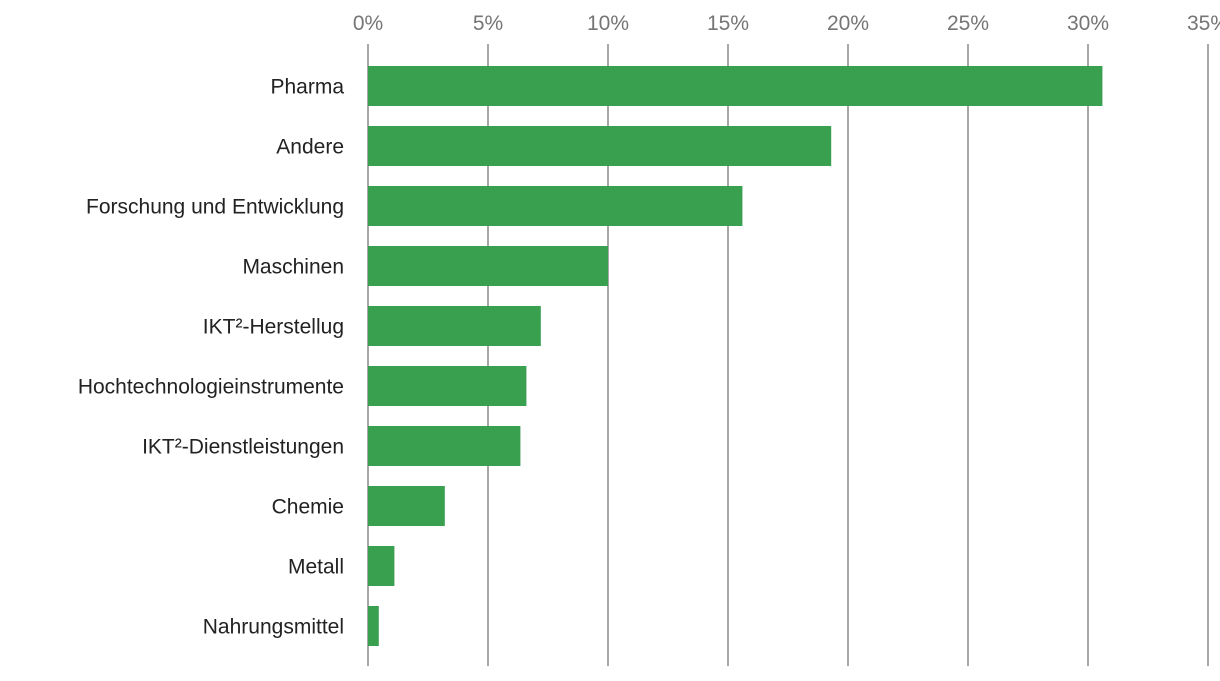 This screenshot has height=681, width=1220. I want to click on bar-ikt2-herstellug, so click(454, 326).